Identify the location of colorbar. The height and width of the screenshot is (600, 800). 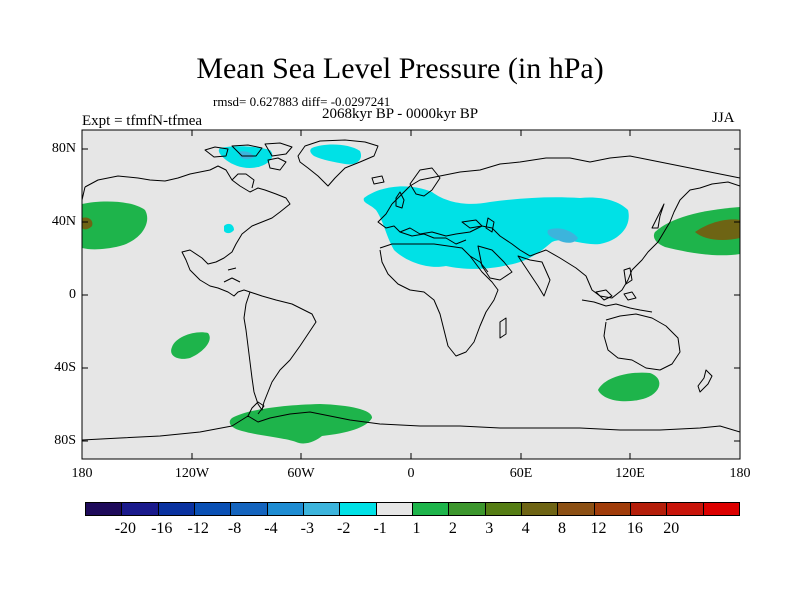
(412, 509).